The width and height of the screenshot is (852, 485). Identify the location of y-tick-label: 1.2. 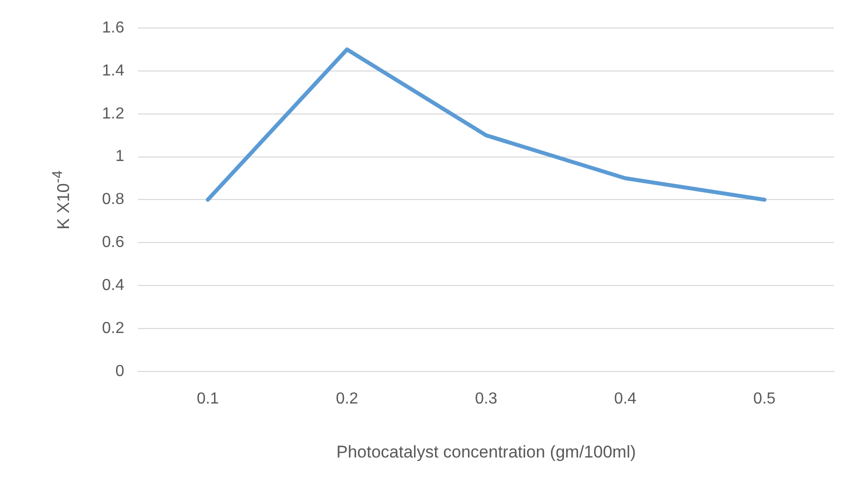
(113, 113).